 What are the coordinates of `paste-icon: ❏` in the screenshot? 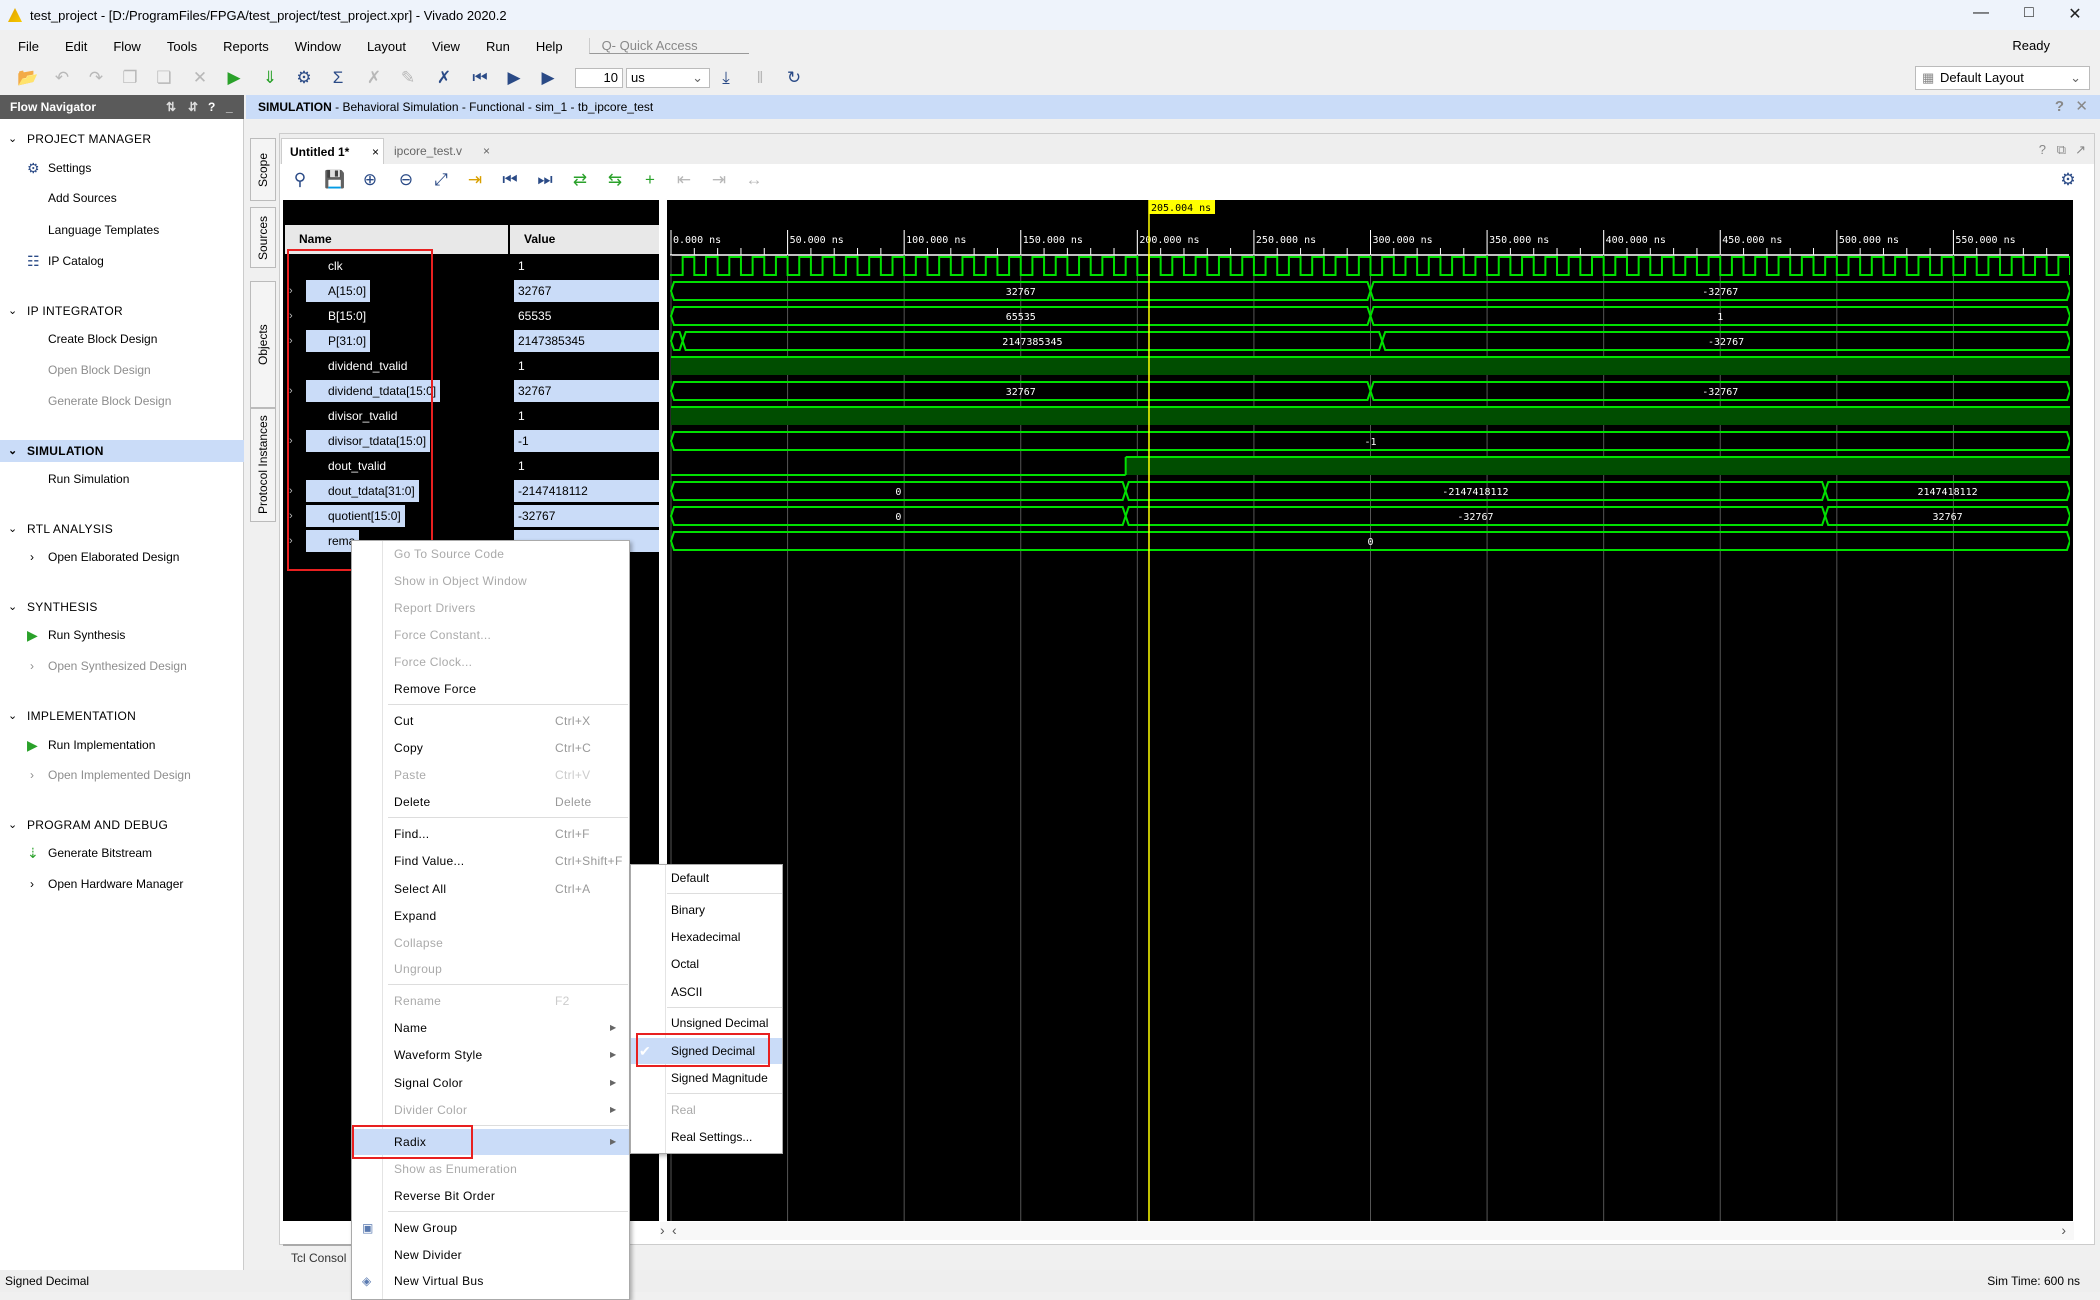 It's located at (164, 77).